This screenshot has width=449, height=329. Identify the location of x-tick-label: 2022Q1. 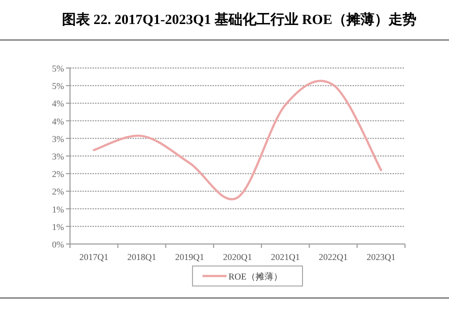
(333, 257).